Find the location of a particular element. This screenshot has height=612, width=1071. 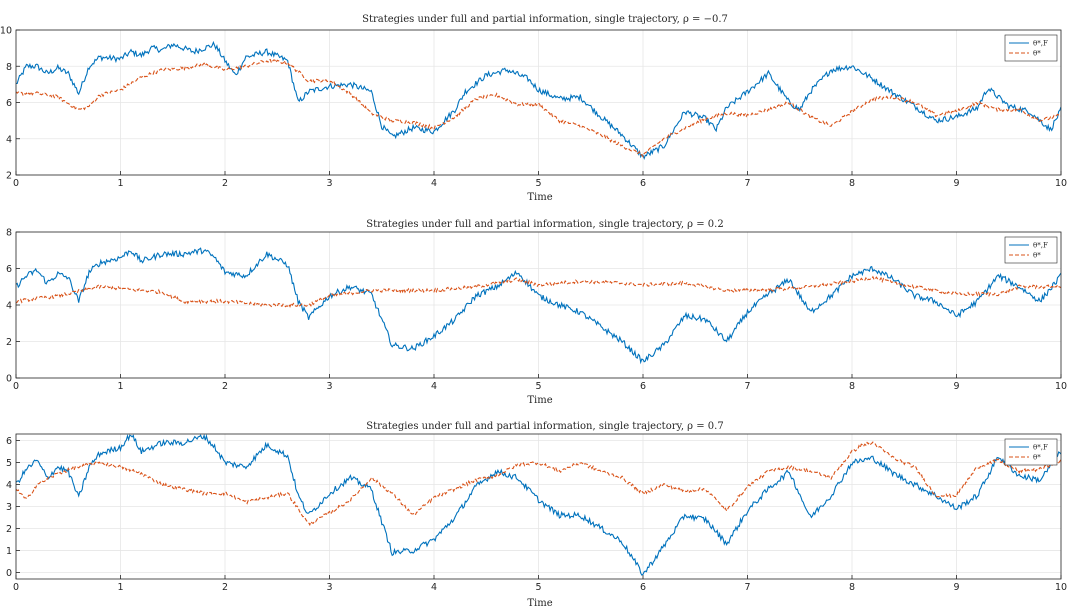

y-tick-label: 5 is located at coordinates (9, 463).